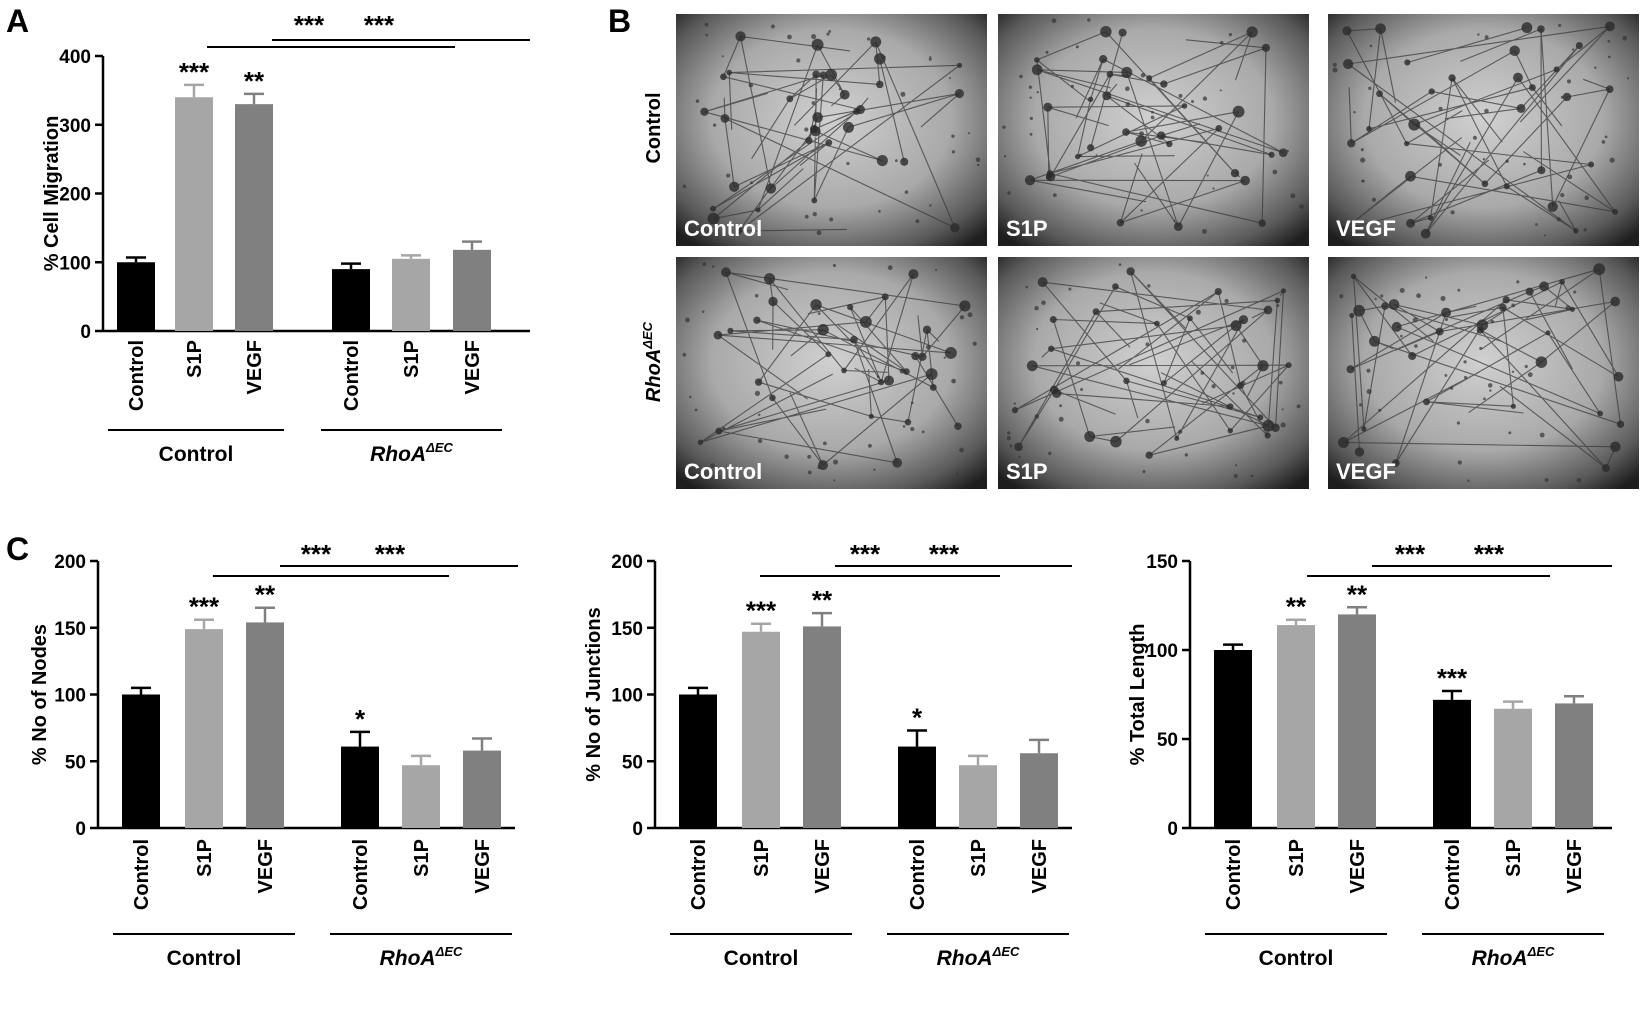 The width and height of the screenshot is (1645, 1015). I want to click on cell-network, so click(833, 368).